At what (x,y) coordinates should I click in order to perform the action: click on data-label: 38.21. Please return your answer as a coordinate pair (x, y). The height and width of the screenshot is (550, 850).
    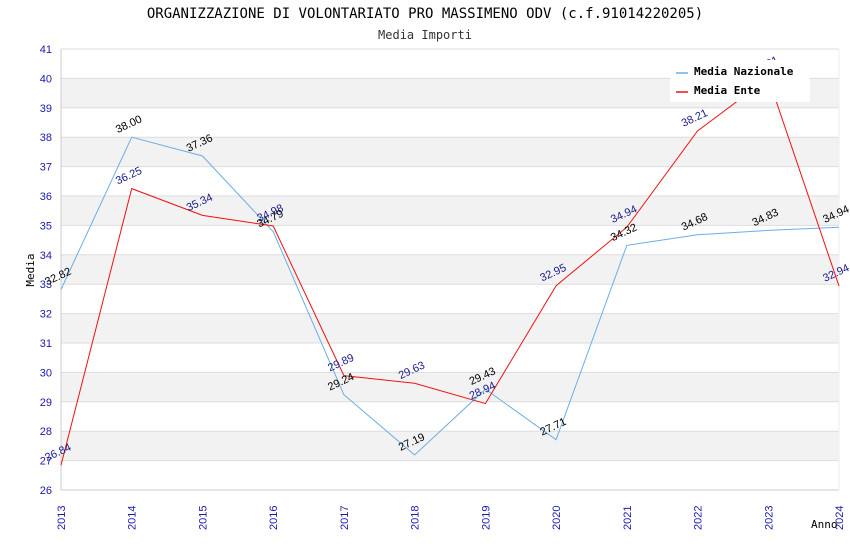
    Looking at the image, I should click on (695, 118).